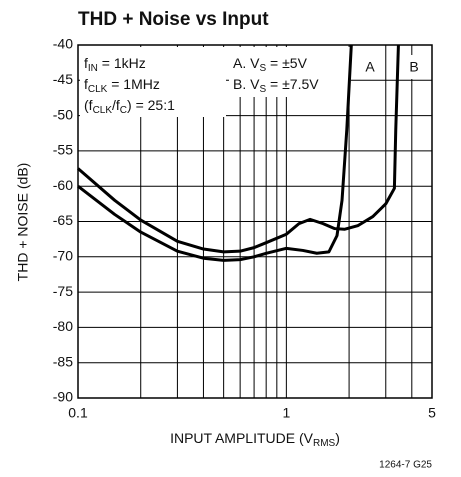  I want to click on y-tick-label: -60, so click(63, 185).